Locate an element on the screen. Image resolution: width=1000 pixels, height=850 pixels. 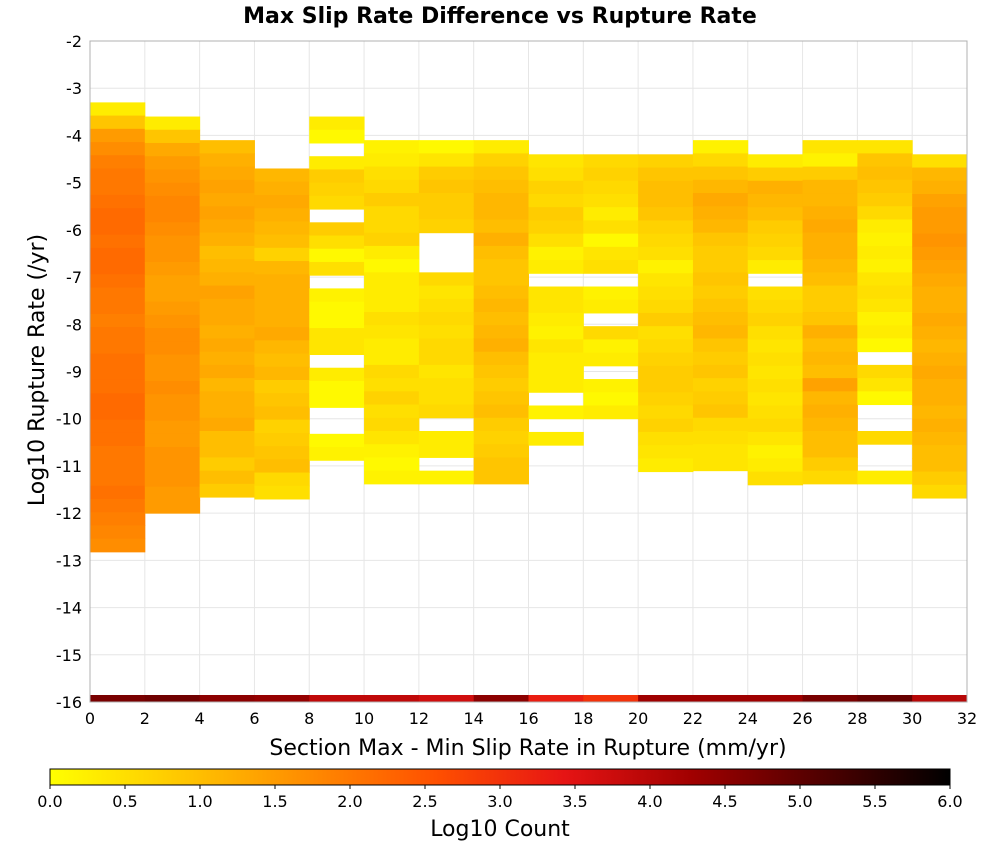
y-tick-label: -15 is located at coordinates (69, 655).